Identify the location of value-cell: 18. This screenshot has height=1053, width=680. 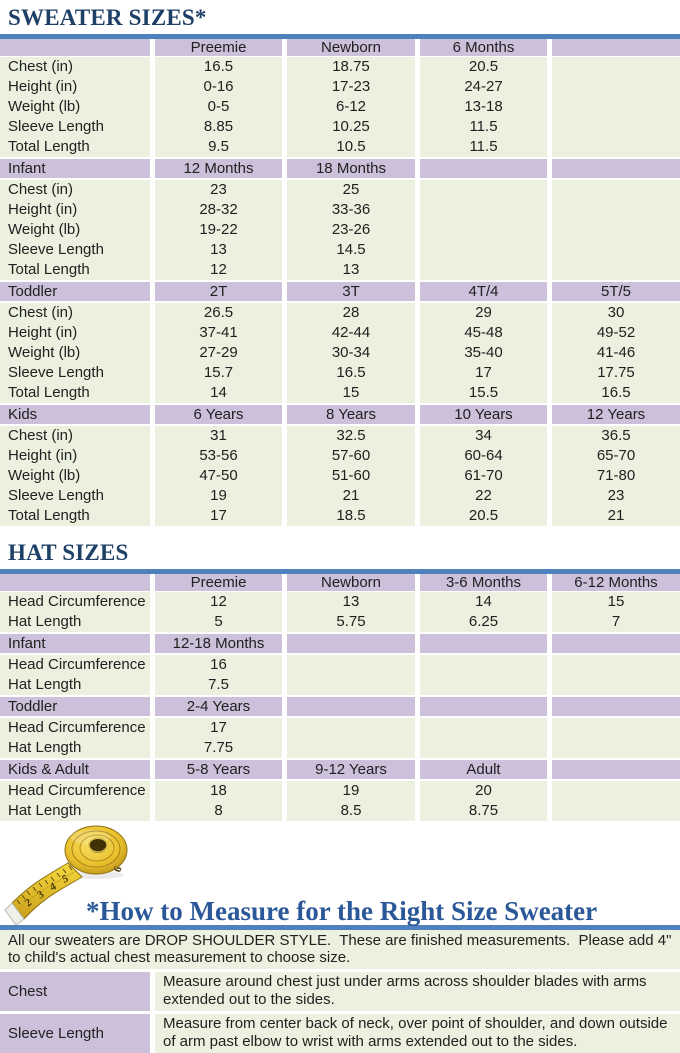
(218, 791).